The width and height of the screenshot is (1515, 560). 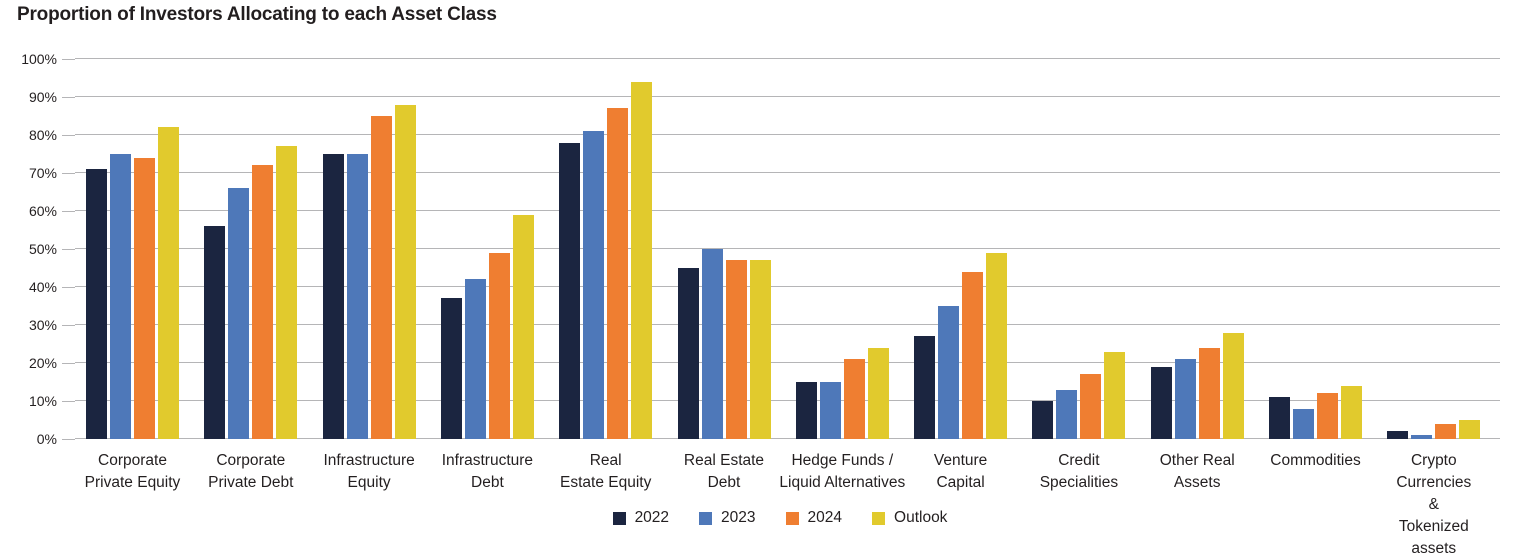 What do you see at coordinates (46, 439) in the screenshot?
I see `y-axis-tick-label: 0%` at bounding box center [46, 439].